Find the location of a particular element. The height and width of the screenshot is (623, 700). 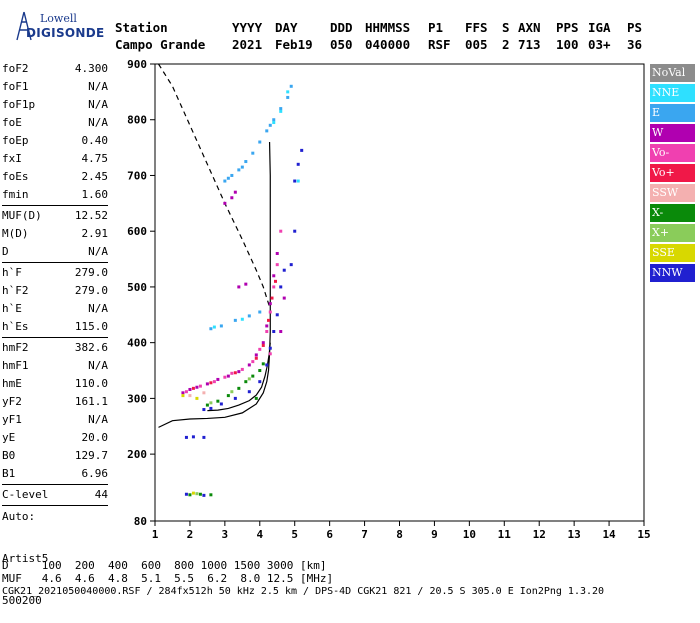

header-label: FFS is located at coordinates (476, 27).